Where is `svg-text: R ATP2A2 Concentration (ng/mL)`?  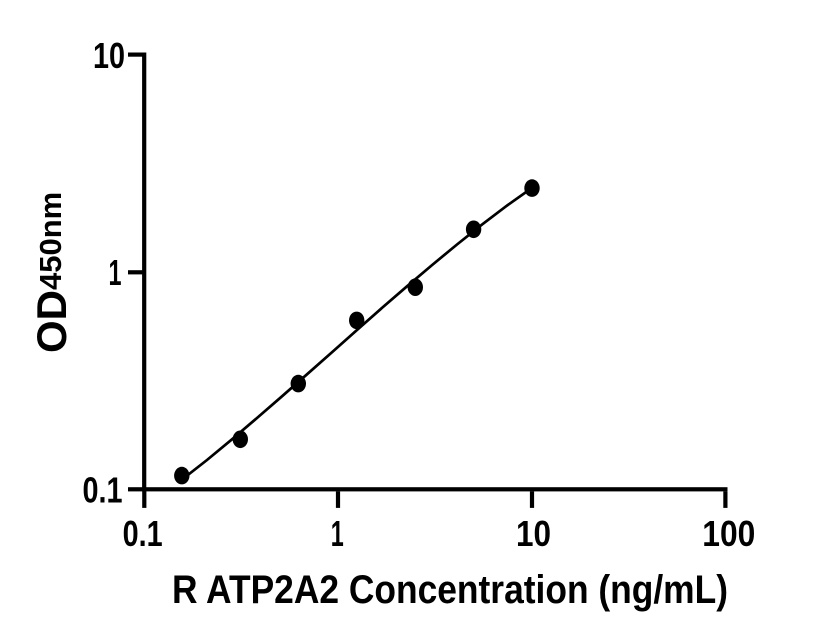 svg-text: R ATP2A2 Concentration (ng/mL) is located at coordinates (450, 590).